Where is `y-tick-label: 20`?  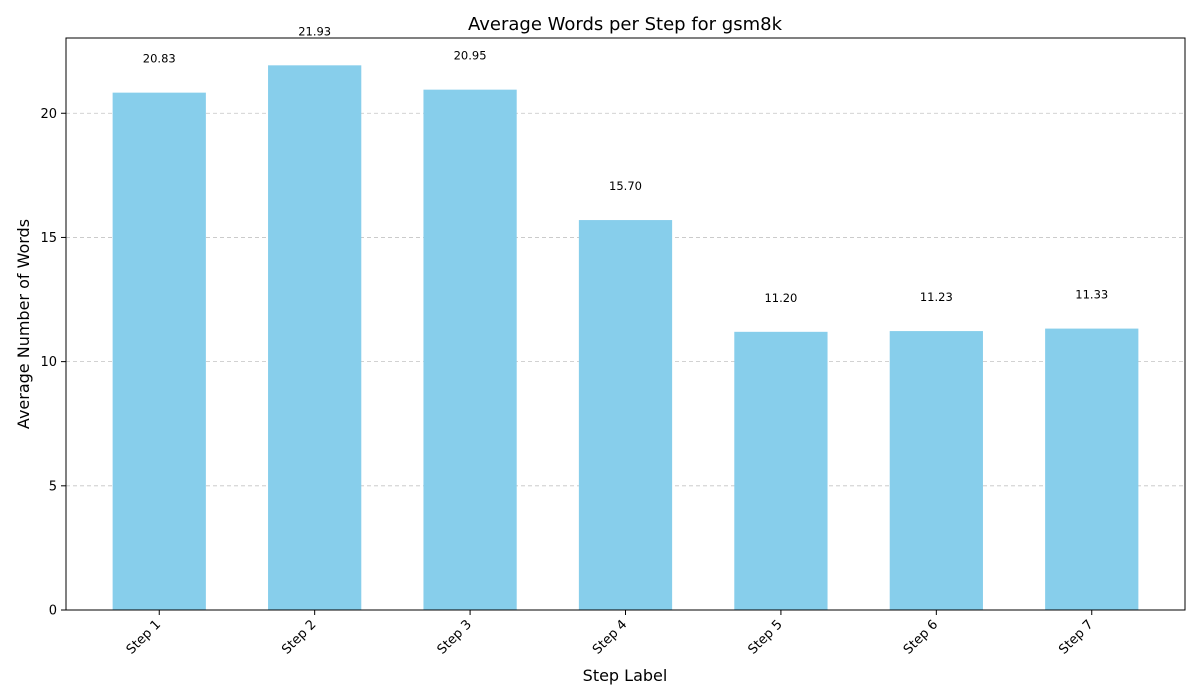 y-tick-label: 20 is located at coordinates (48, 114).